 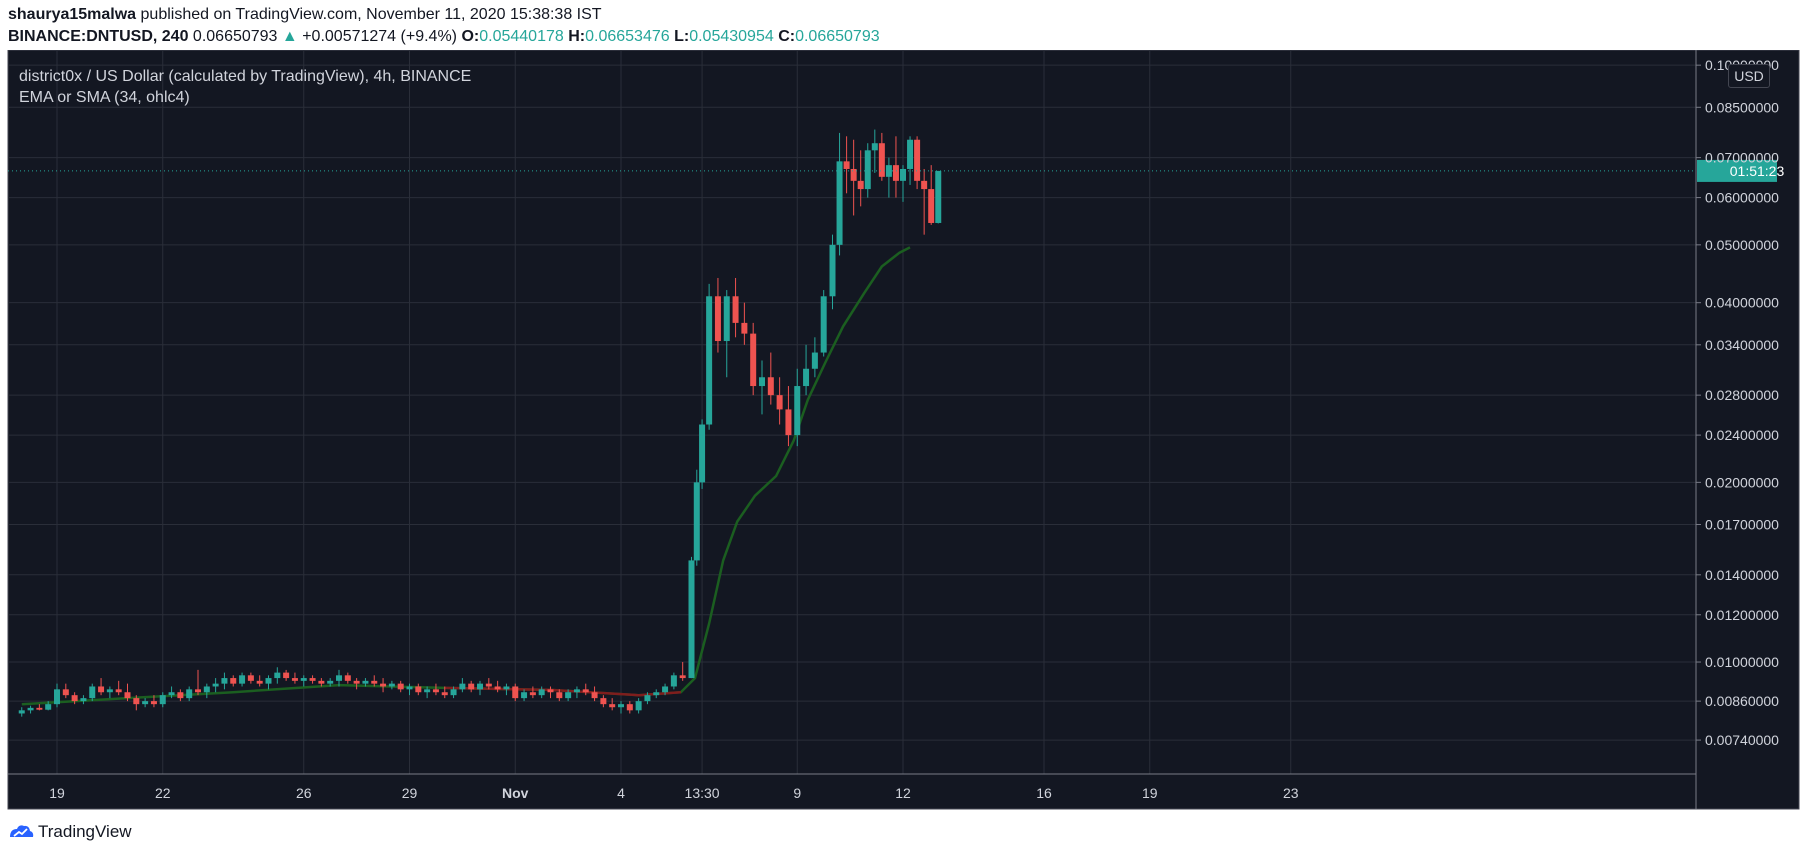 I want to click on current-price-marker, so click(x=892, y=170).